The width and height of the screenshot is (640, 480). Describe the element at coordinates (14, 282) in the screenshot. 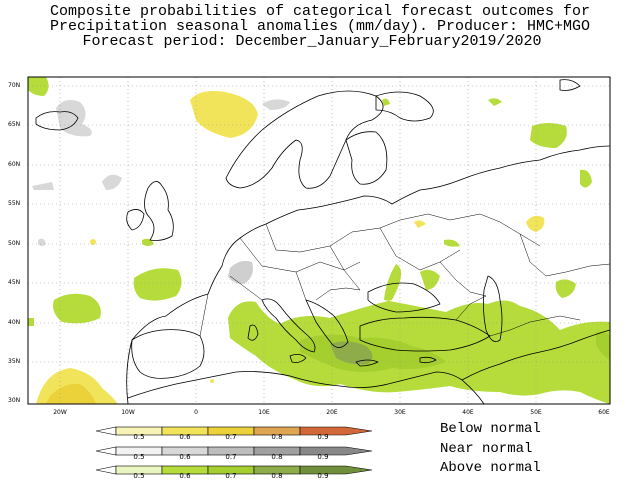

I see `lat-label: 45N` at that location.